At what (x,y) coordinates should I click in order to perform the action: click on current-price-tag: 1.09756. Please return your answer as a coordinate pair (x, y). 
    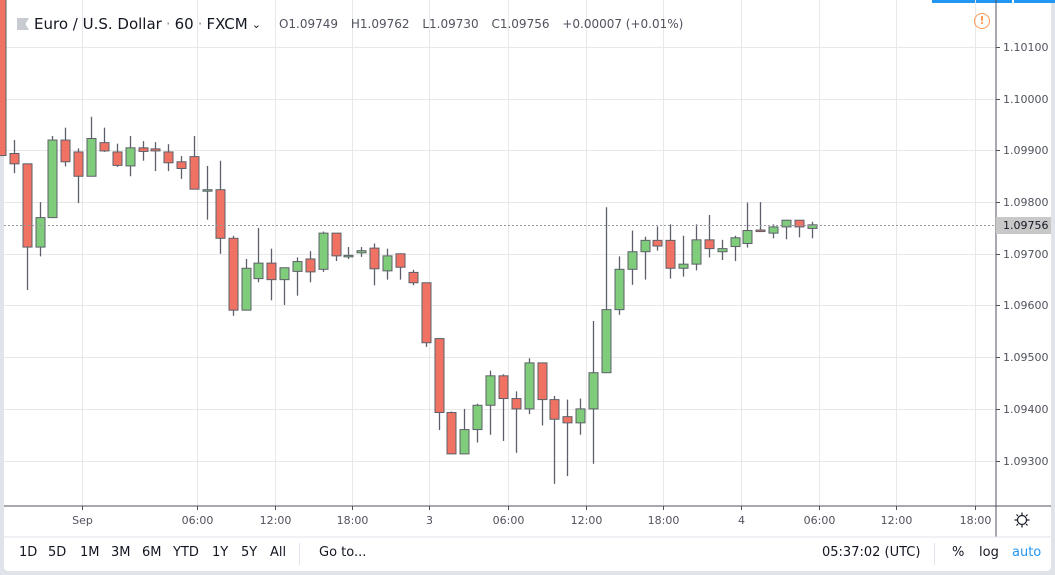
    Looking at the image, I should click on (1023, 225).